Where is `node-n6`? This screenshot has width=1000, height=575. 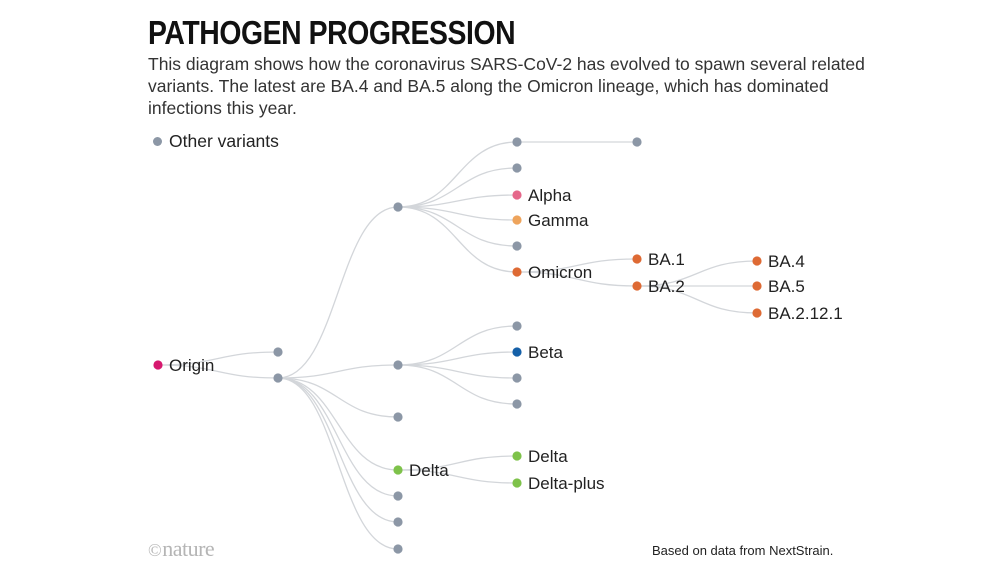 node-n6 is located at coordinates (398, 470).